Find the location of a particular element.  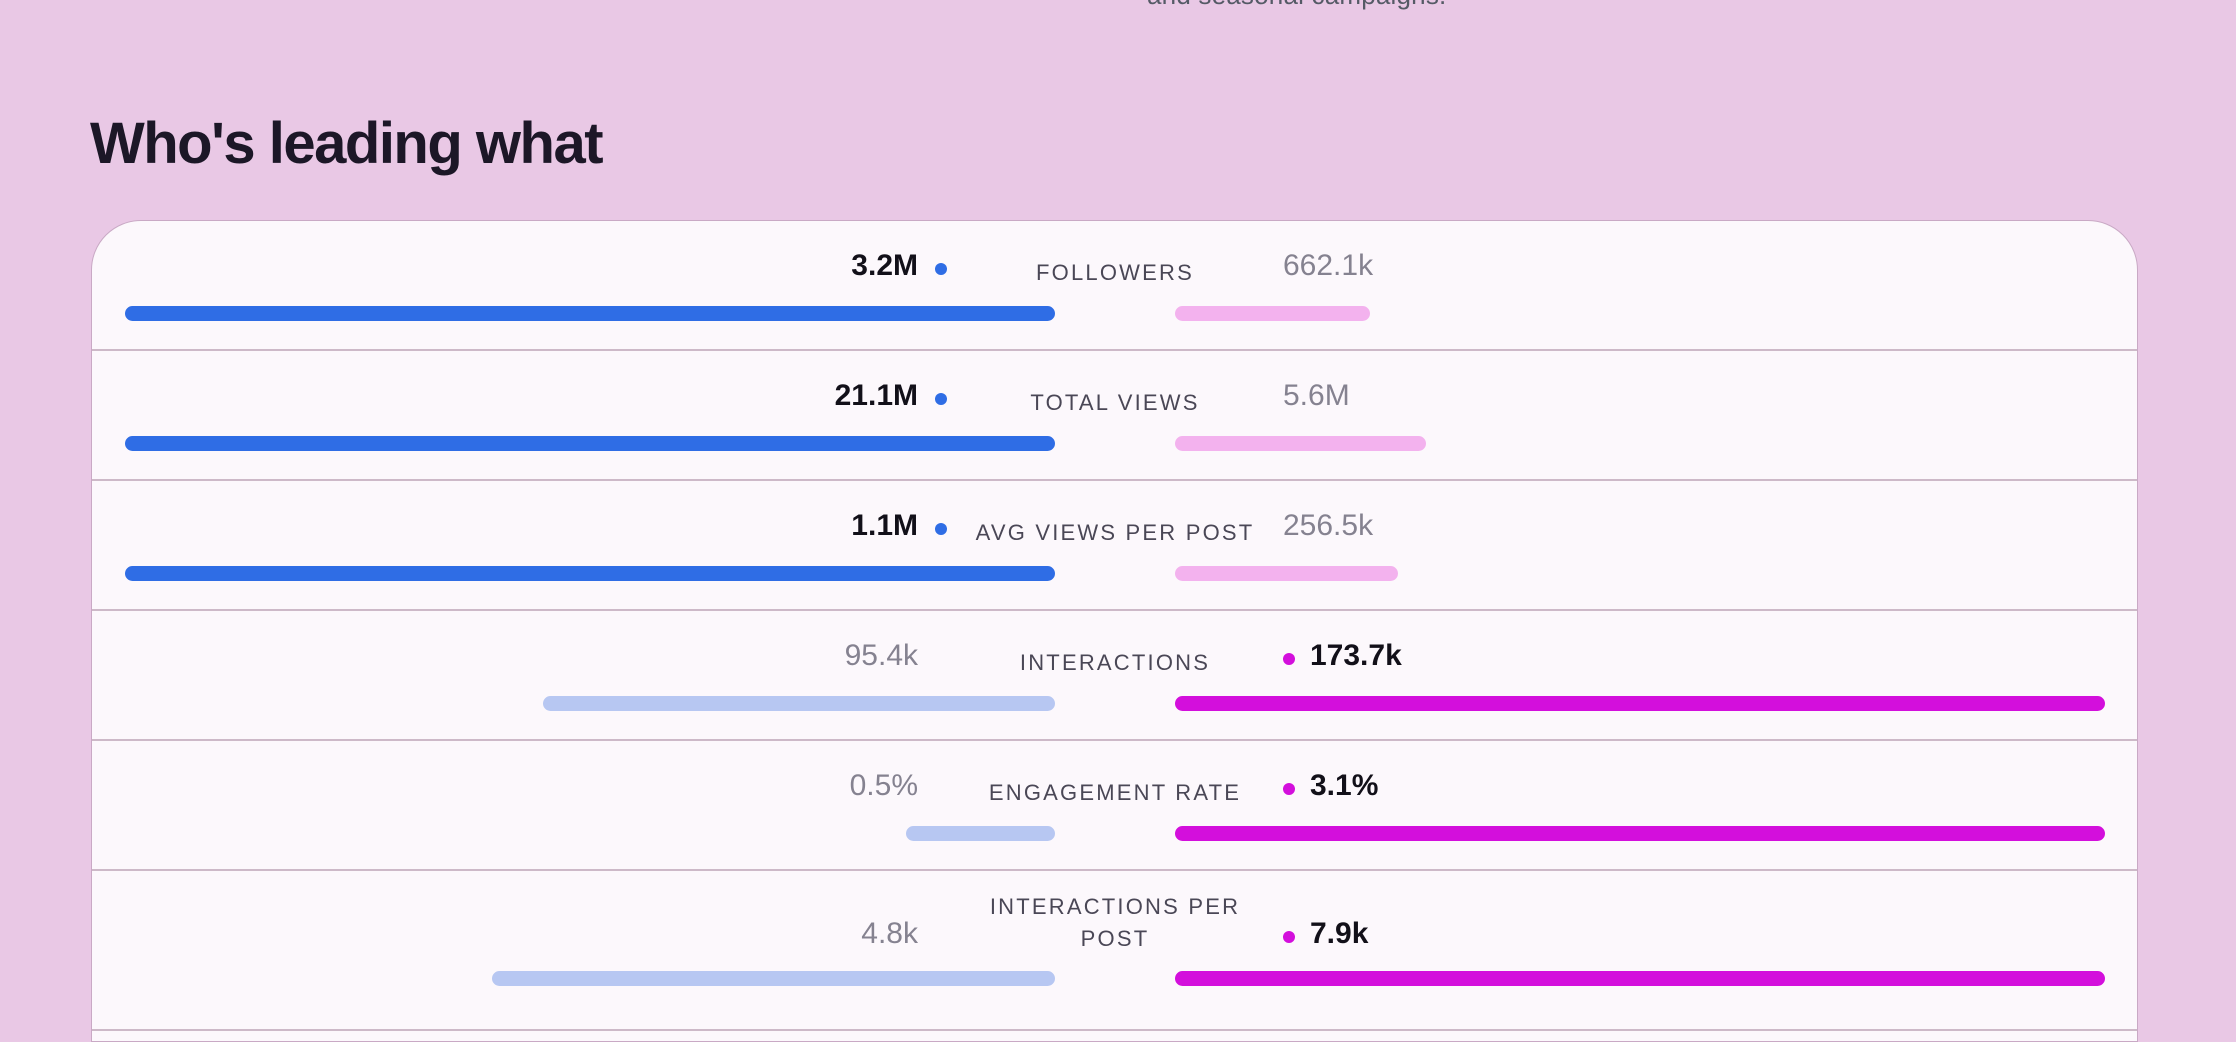

left-value: 95.4k is located at coordinates (881, 655).